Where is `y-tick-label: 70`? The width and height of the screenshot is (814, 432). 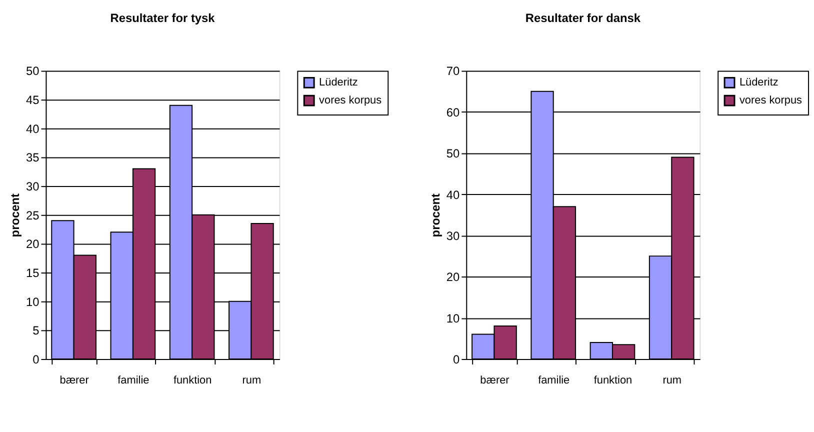
y-tick-label: 70 is located at coordinates (453, 71).